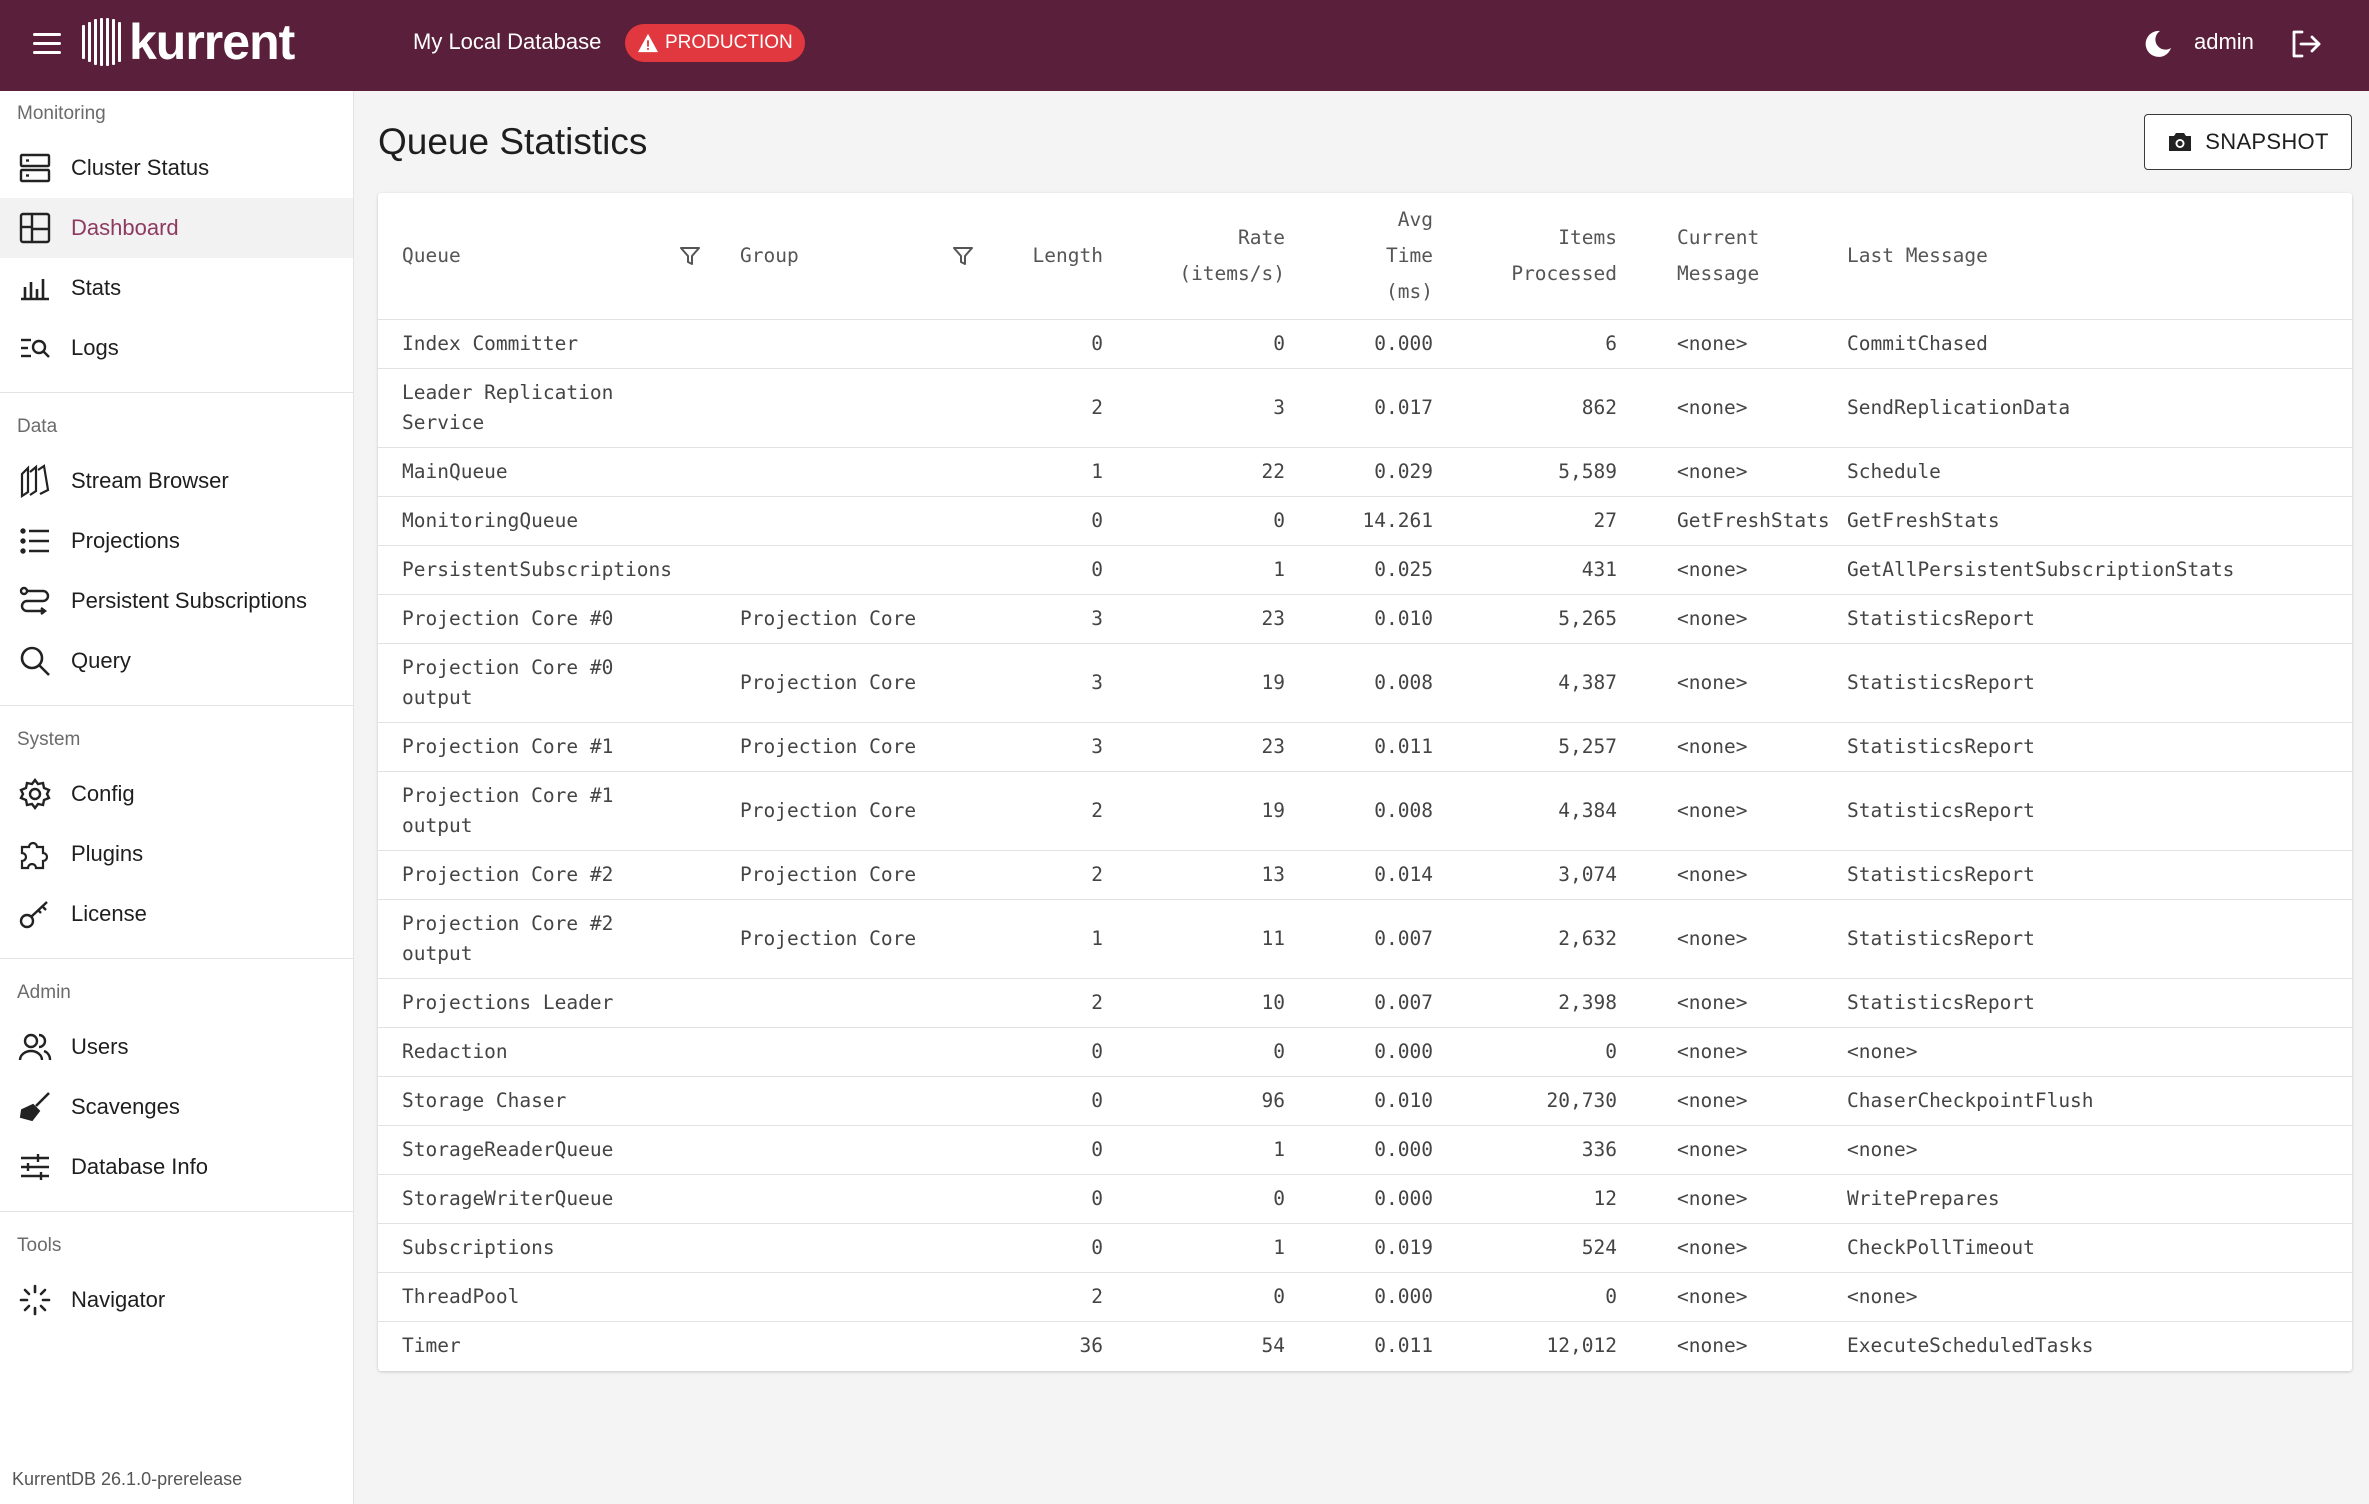 The width and height of the screenshot is (2369, 1504). I want to click on sidebar-item-label: License, so click(109, 913).